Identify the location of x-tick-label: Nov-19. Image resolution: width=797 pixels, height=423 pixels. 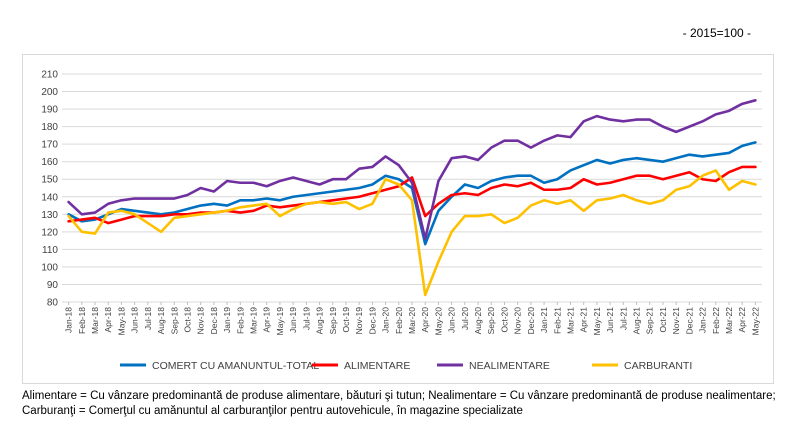
(359, 321).